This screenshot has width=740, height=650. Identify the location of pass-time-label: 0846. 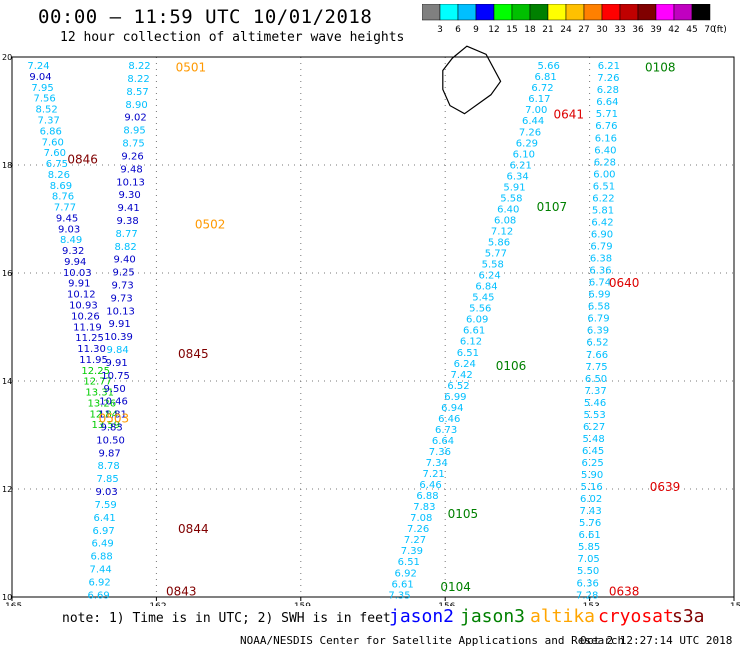
(82, 160).